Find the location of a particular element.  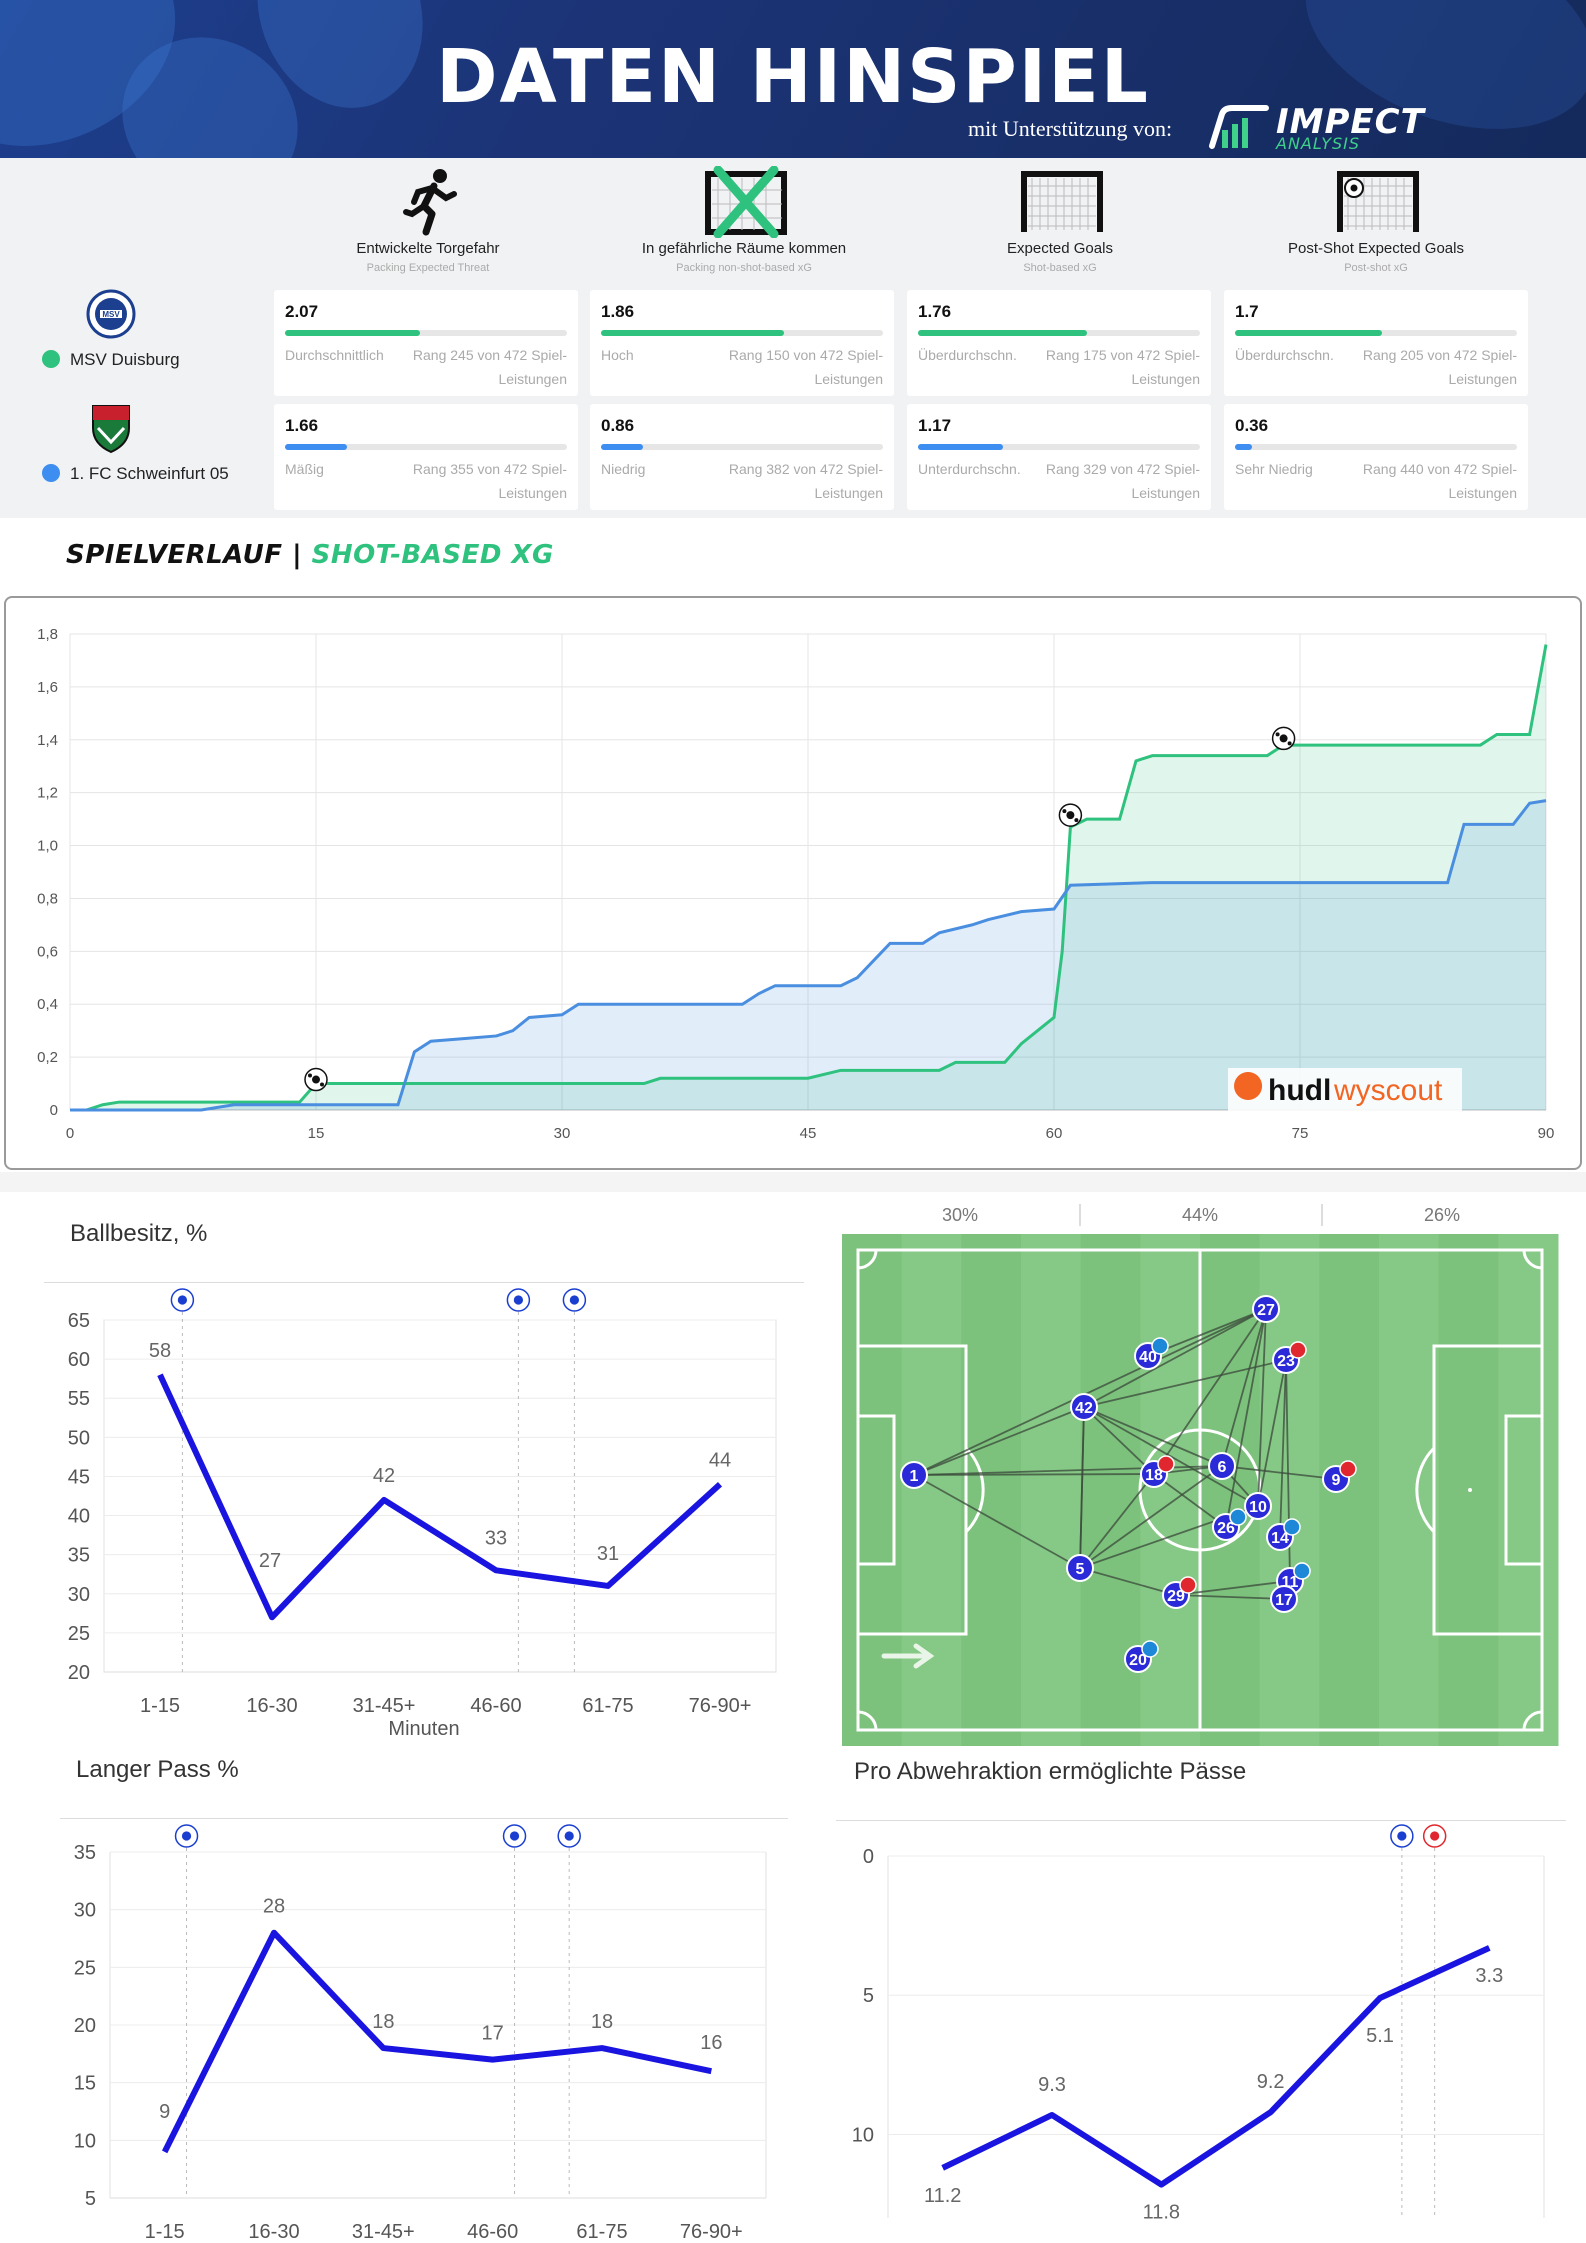

kpi-col-3: Post-Shot Expected Goals Post-shot xG is located at coordinates (1376, 222).